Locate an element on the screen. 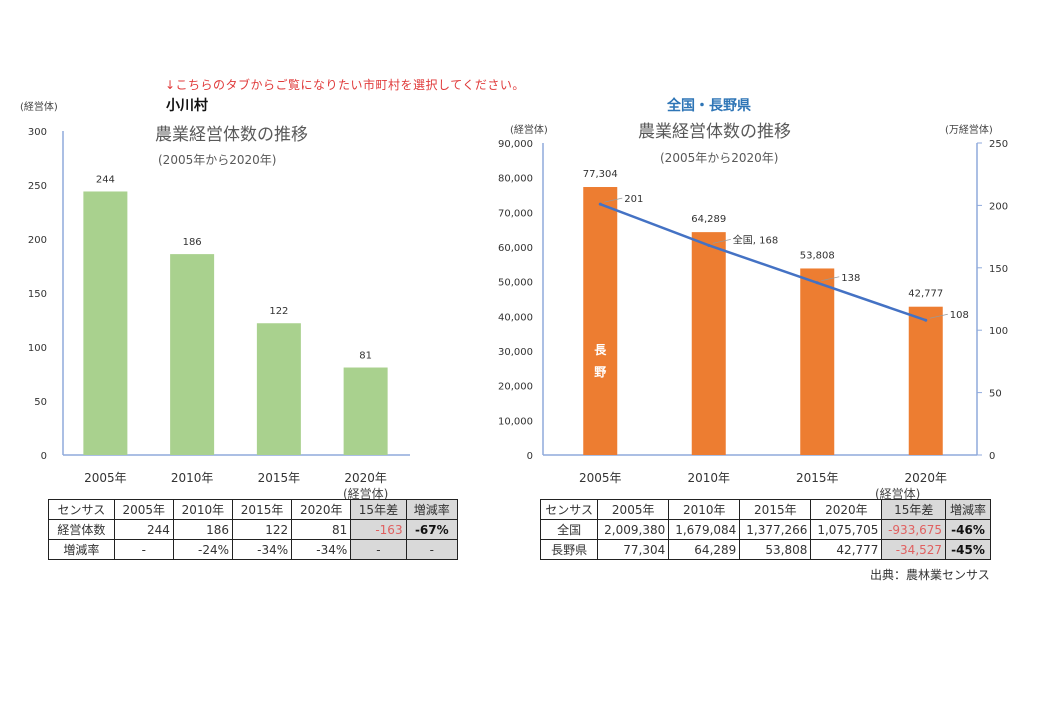 The width and height of the screenshot is (1039, 728). right-bar-series-label: 野 is located at coordinates (600, 372).